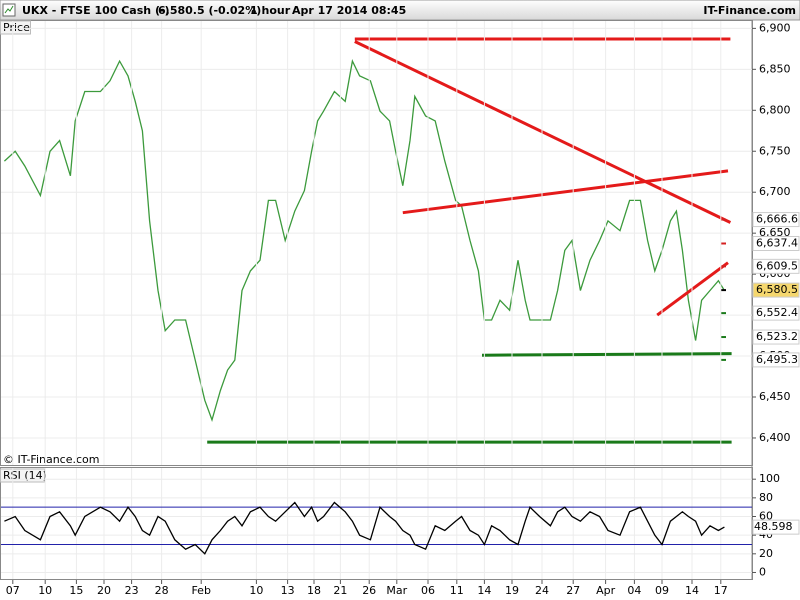 The height and width of the screenshot is (600, 800). I want to click on y-tick-label: 6,400, so click(775, 437).